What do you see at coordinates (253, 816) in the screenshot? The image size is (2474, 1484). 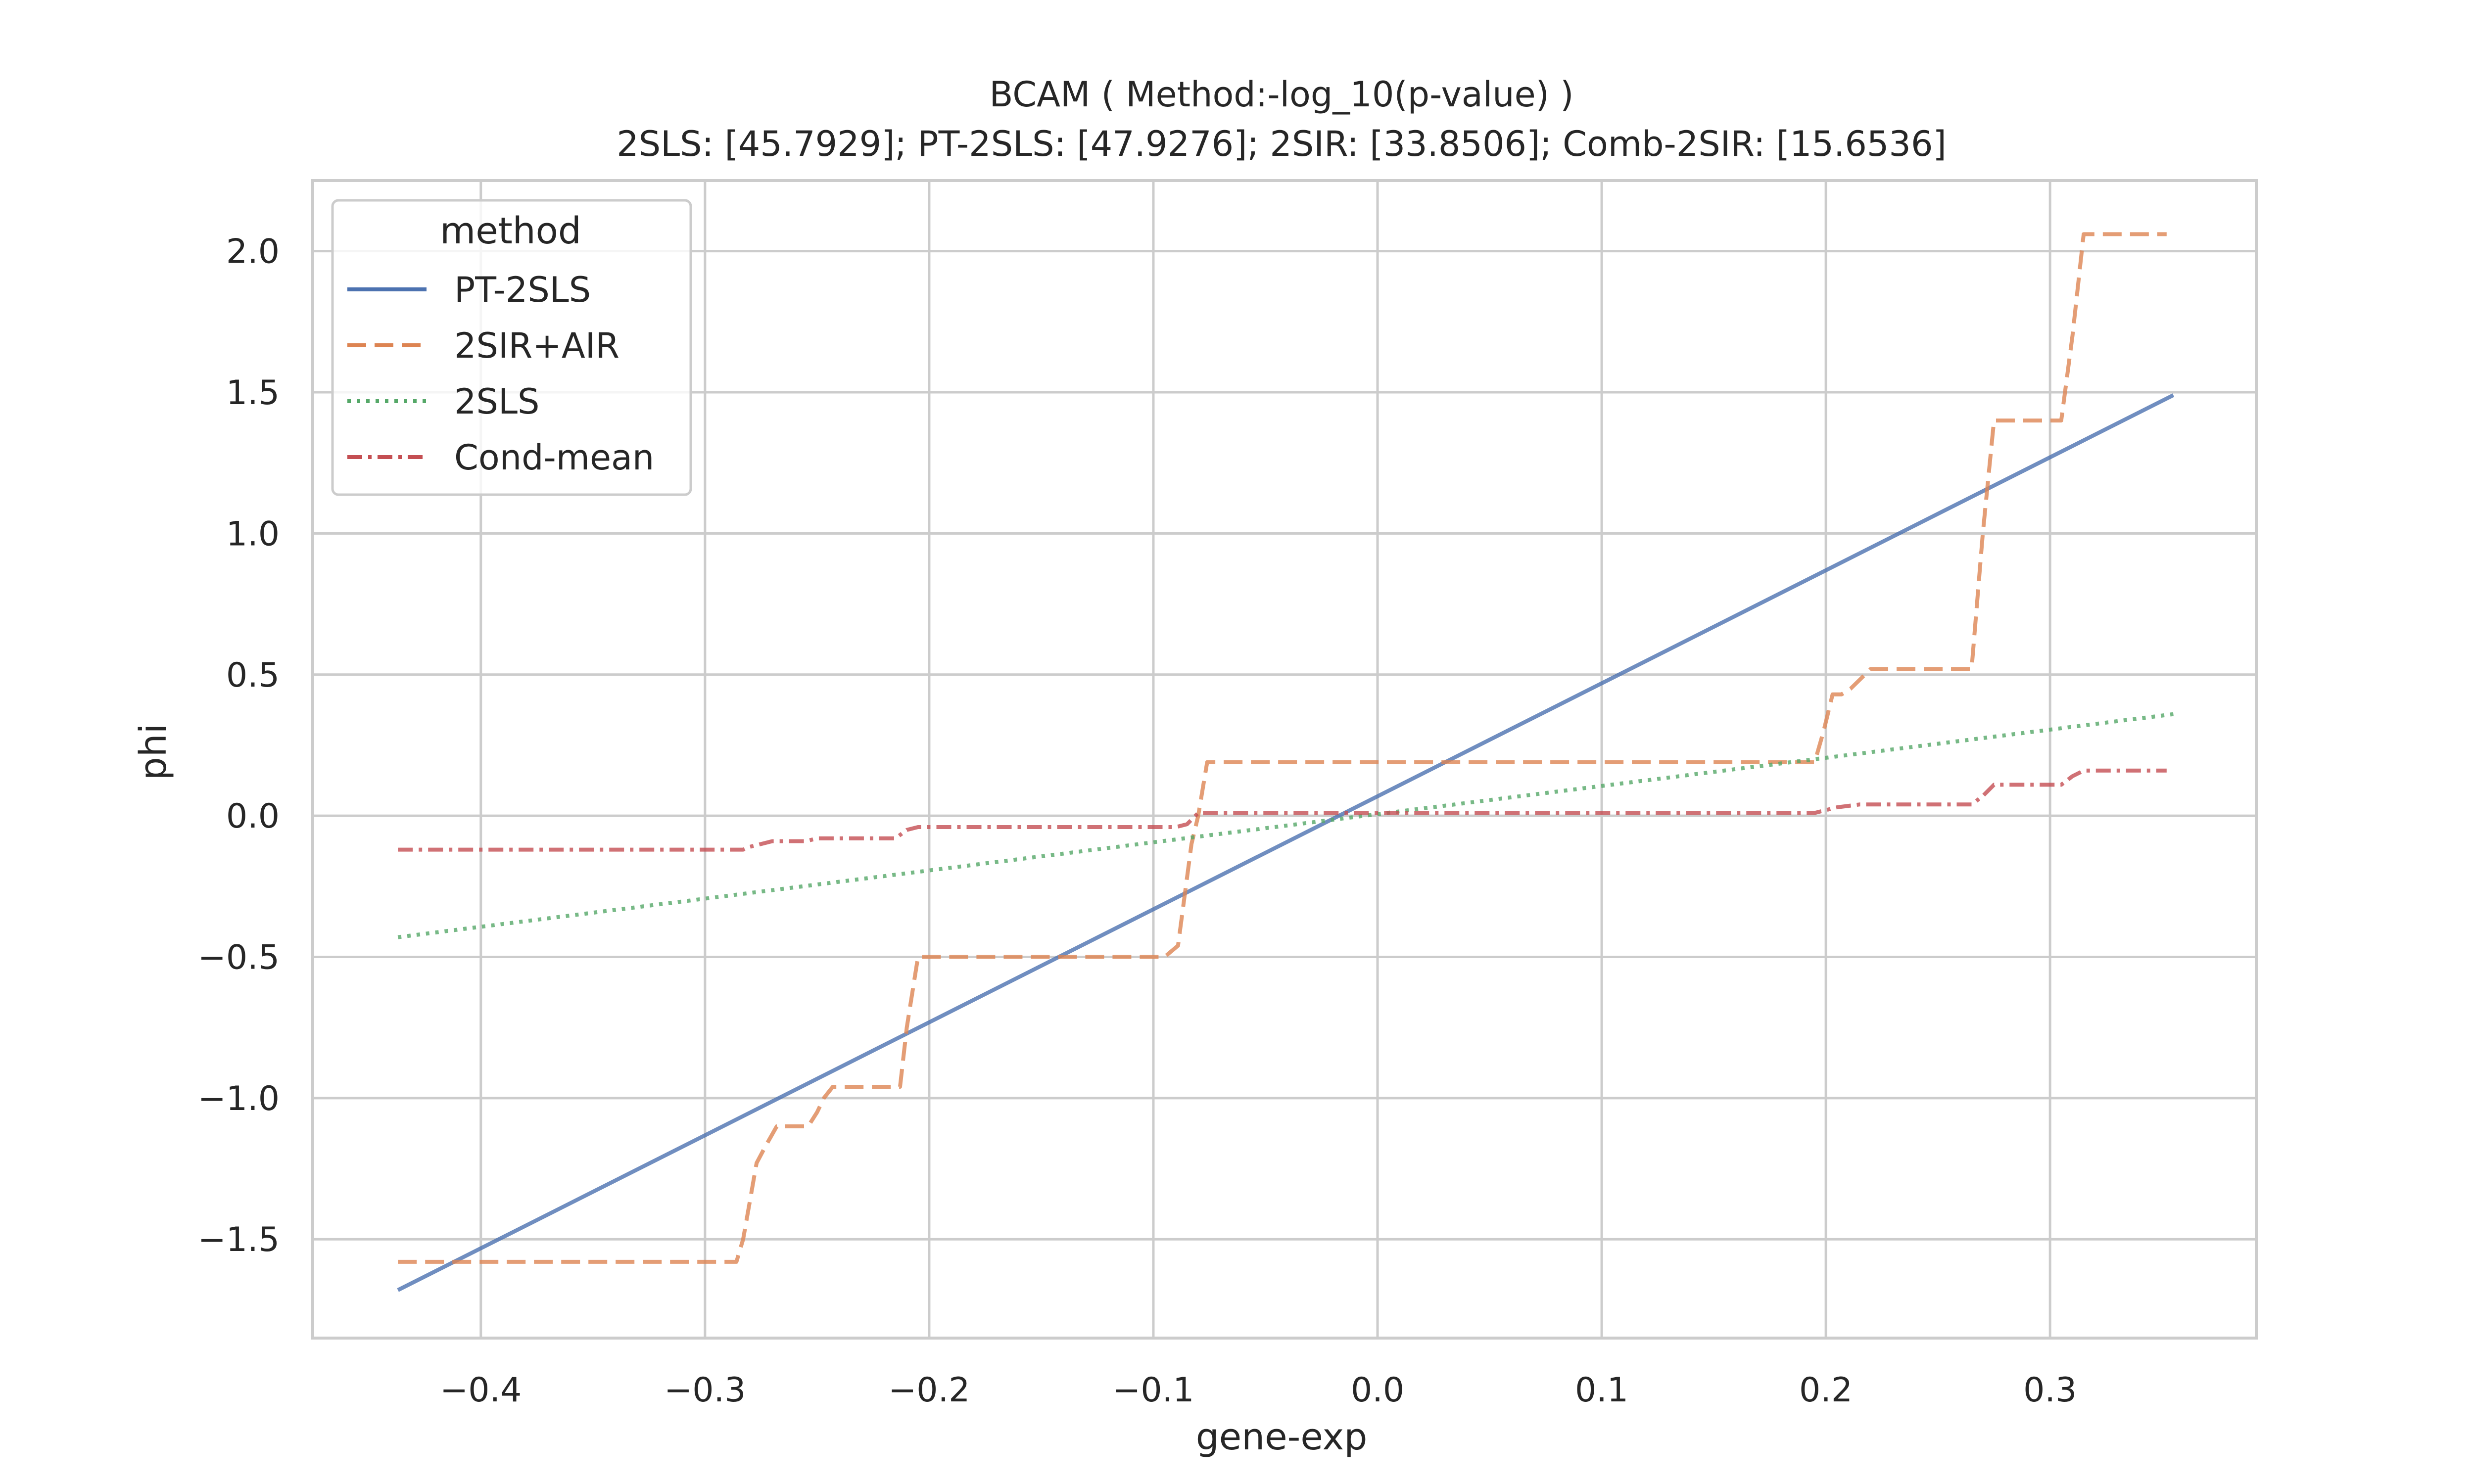 I see `y-tick-label: 0.0` at bounding box center [253, 816].